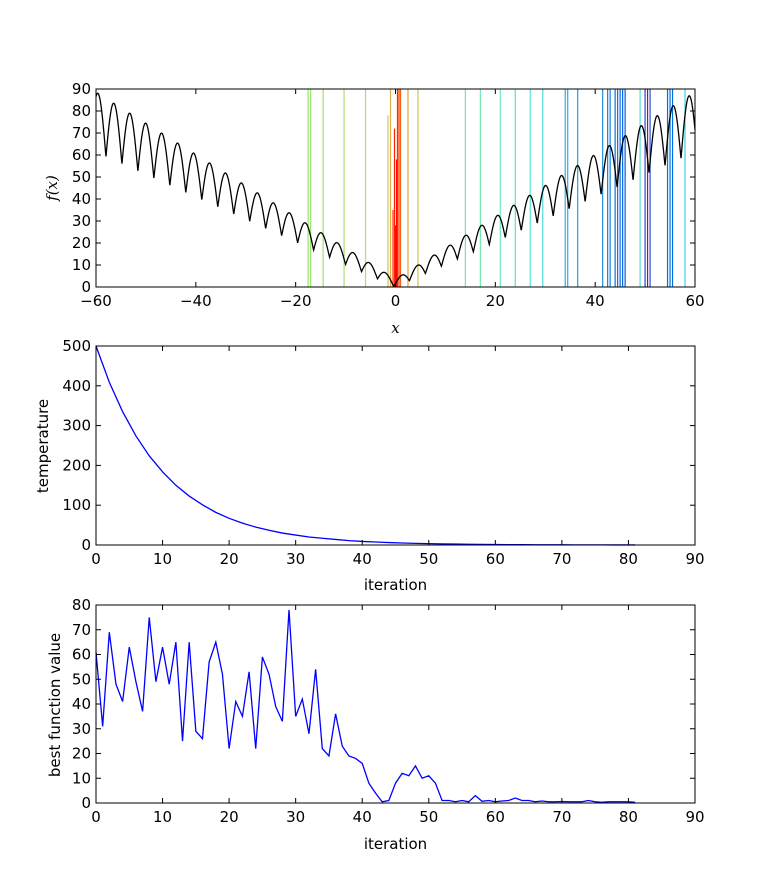 This screenshot has width=771, height=893. I want to click on y-tick-label: 500, so click(76, 346).